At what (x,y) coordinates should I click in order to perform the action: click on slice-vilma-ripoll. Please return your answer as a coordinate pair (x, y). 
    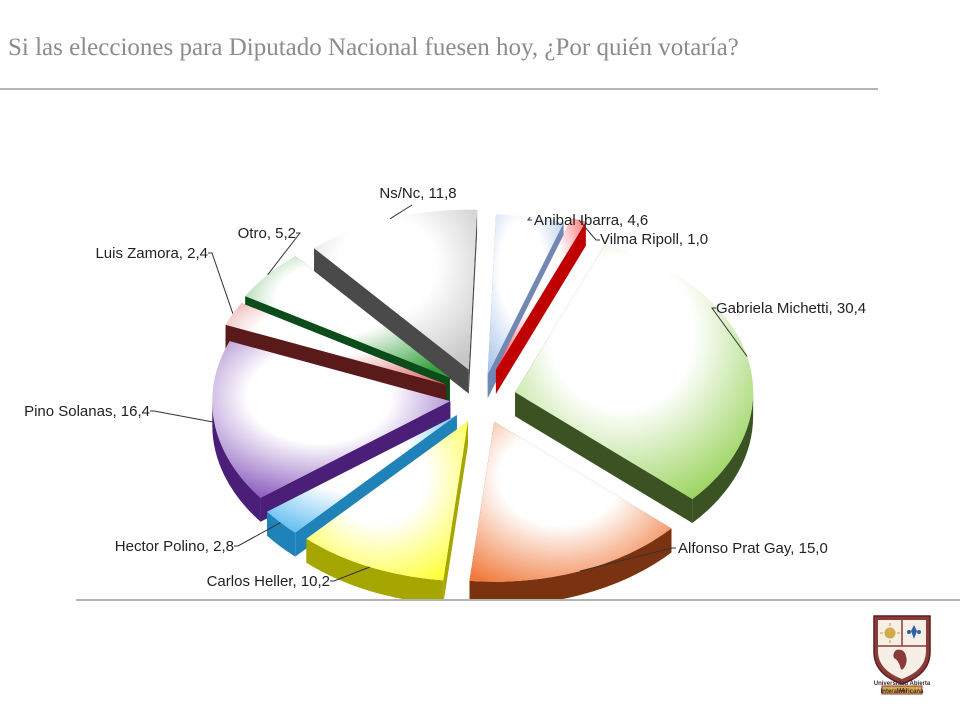
    Looking at the image, I should click on (540, 294).